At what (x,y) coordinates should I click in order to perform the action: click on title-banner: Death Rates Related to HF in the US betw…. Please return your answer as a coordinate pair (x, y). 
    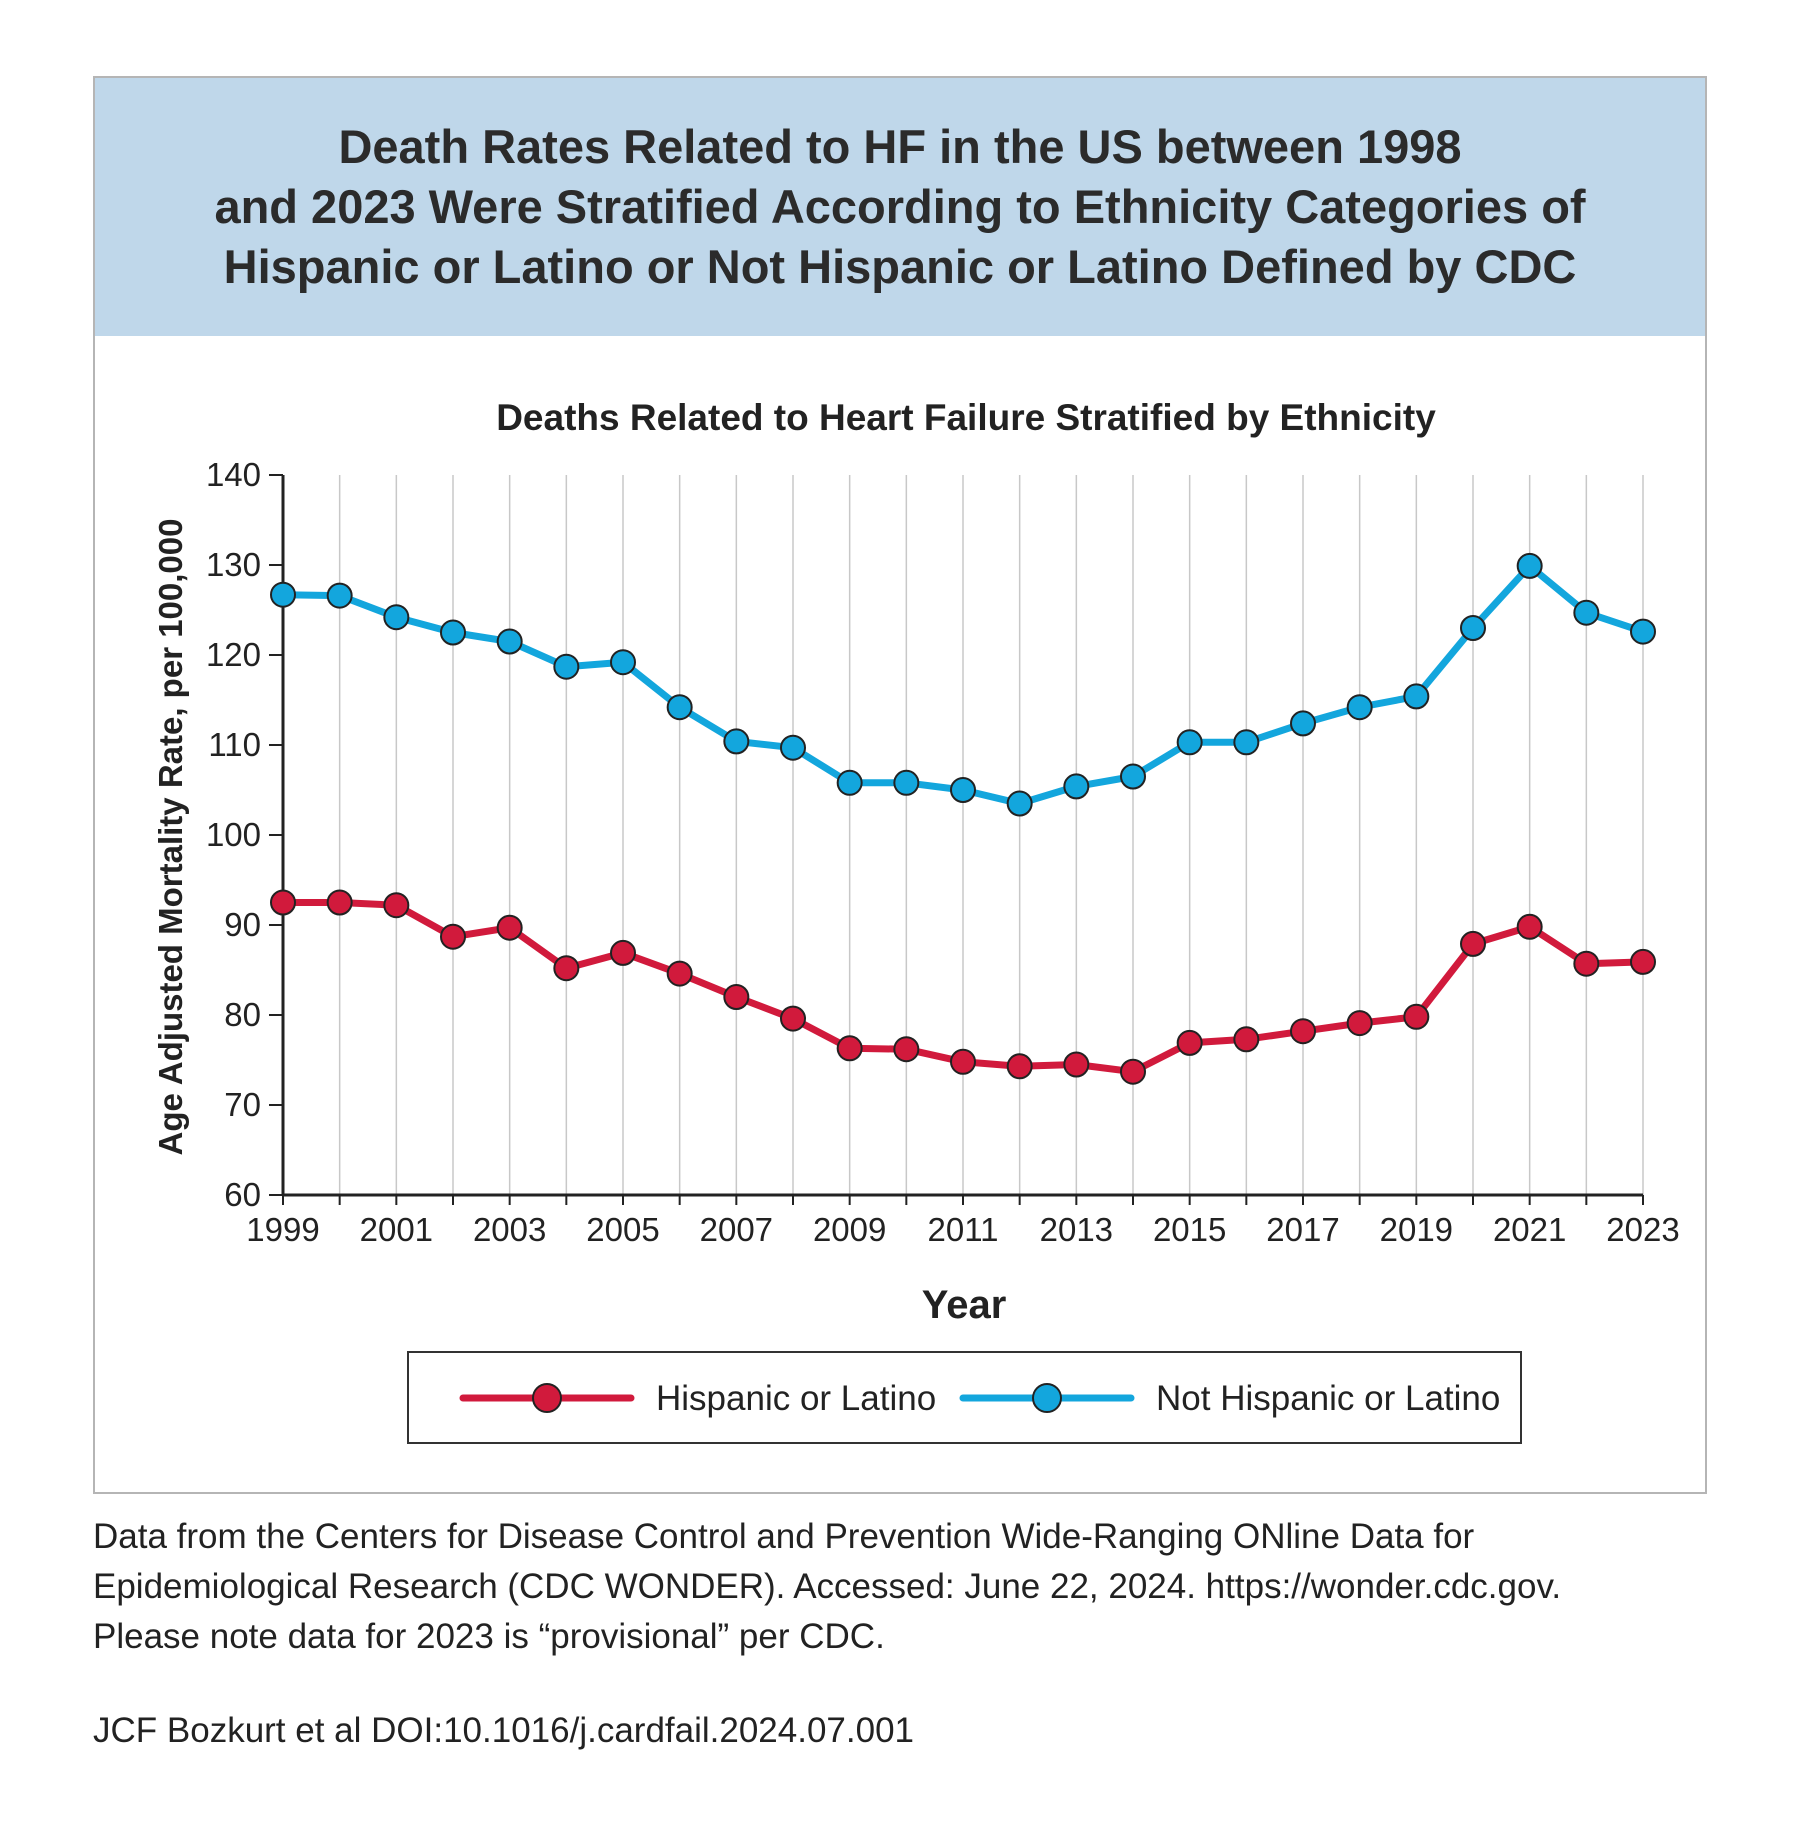
    Looking at the image, I should click on (900, 207).